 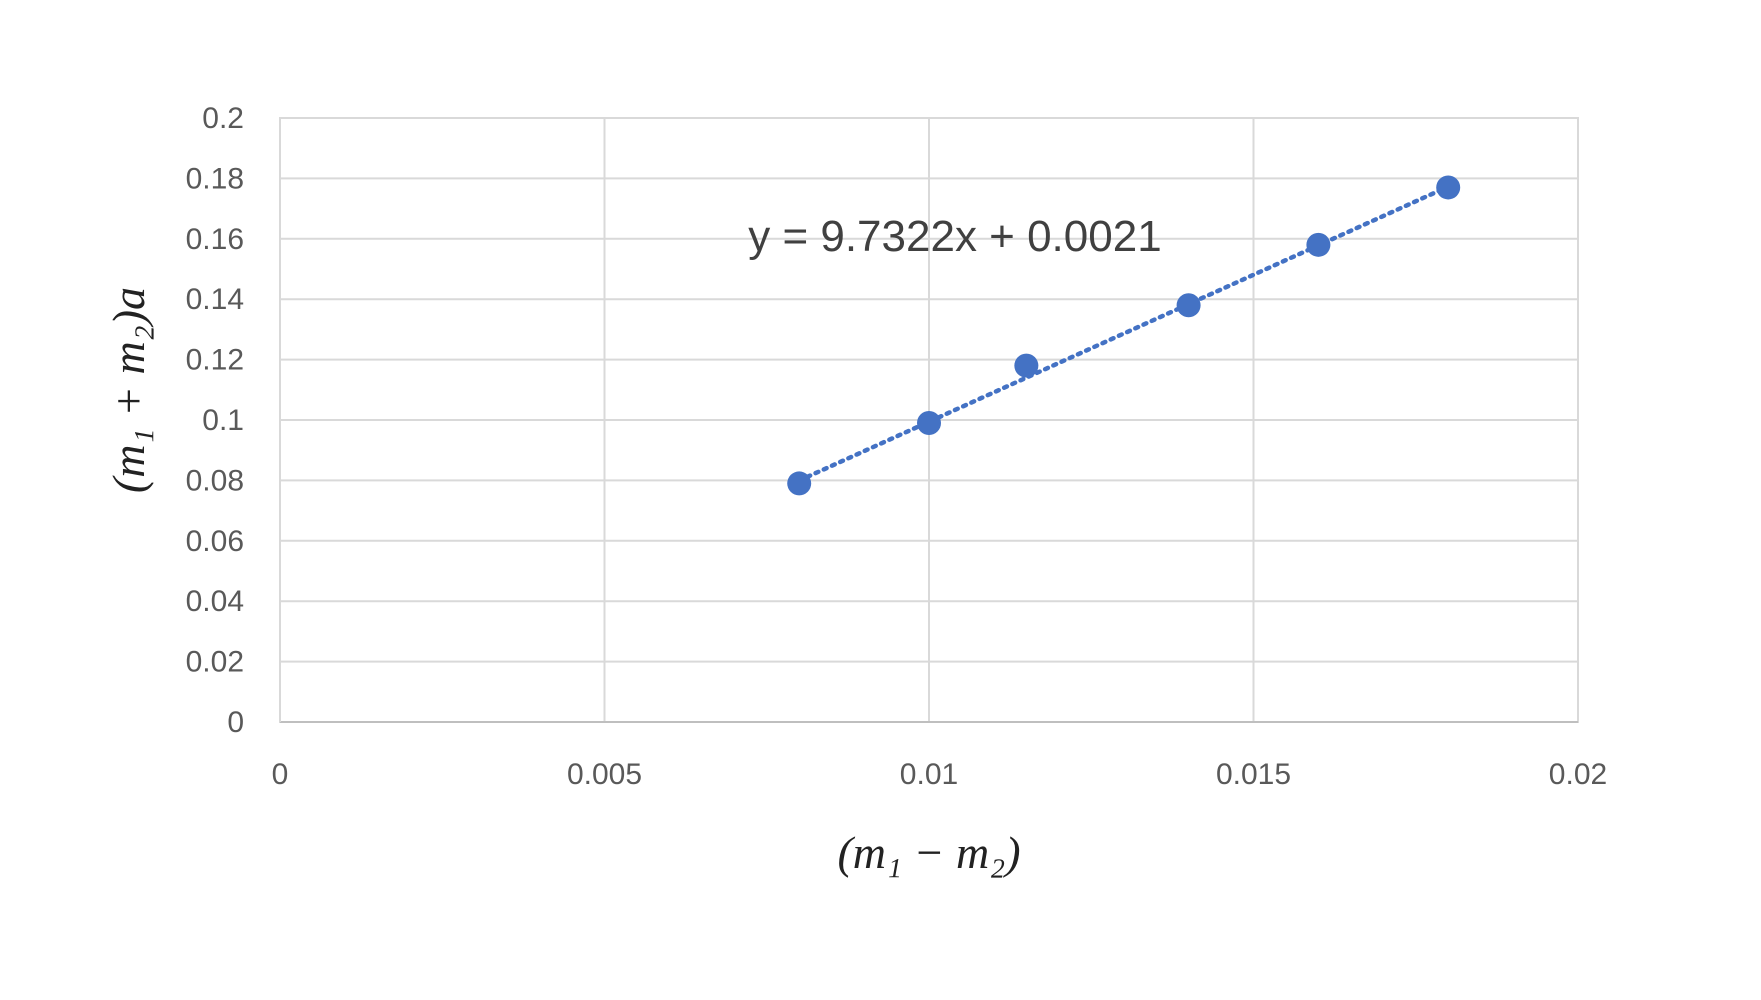 What do you see at coordinates (1253, 774) in the screenshot?
I see `x-tick-label: 0.015` at bounding box center [1253, 774].